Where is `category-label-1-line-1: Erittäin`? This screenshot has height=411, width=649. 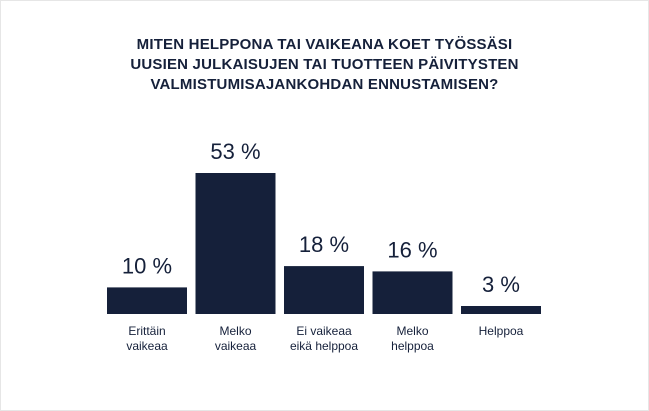 category-label-1-line-1: Erittäin is located at coordinates (146, 331).